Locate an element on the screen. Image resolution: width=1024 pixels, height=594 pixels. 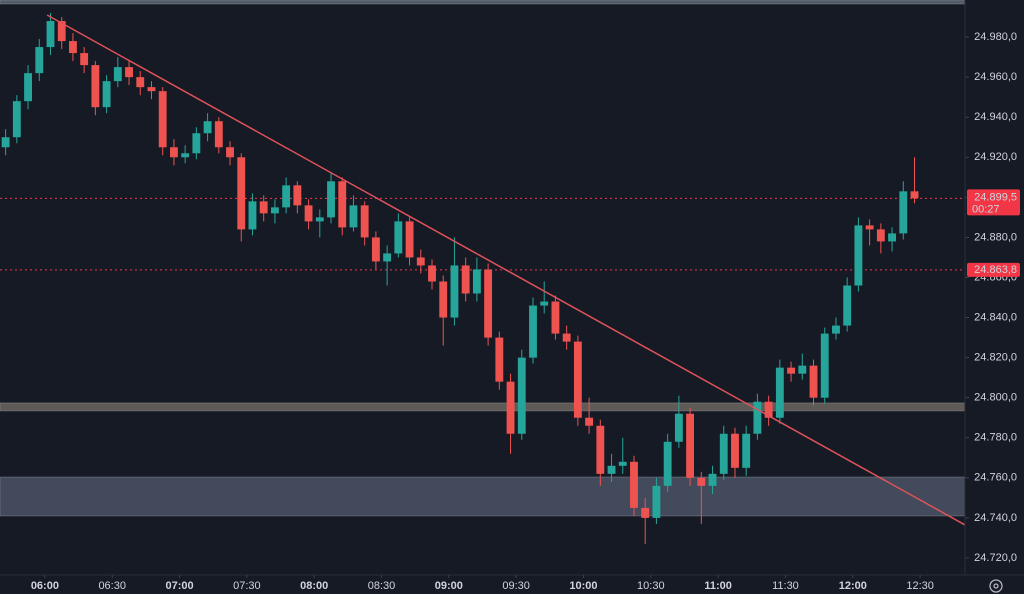
x-tick-label: 11:30 is located at coordinates (785, 586).